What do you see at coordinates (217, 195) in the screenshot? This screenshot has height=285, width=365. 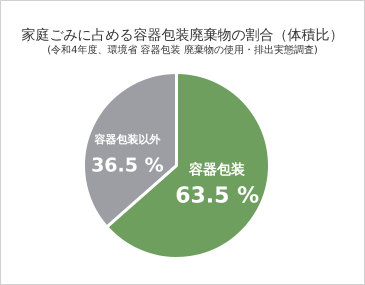 I see `data-label: 63.5 %` at bounding box center [217, 195].